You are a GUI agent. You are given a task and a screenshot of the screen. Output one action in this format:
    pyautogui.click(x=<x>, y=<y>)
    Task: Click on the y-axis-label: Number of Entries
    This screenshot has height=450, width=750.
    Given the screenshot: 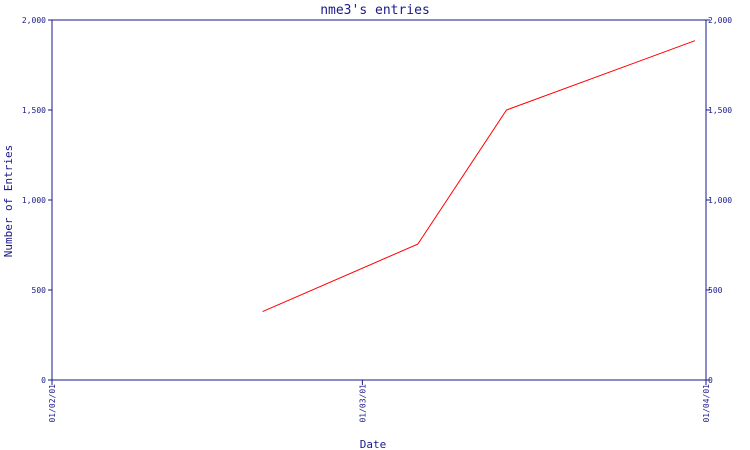 What is the action you would take?
    pyautogui.click(x=8, y=201)
    